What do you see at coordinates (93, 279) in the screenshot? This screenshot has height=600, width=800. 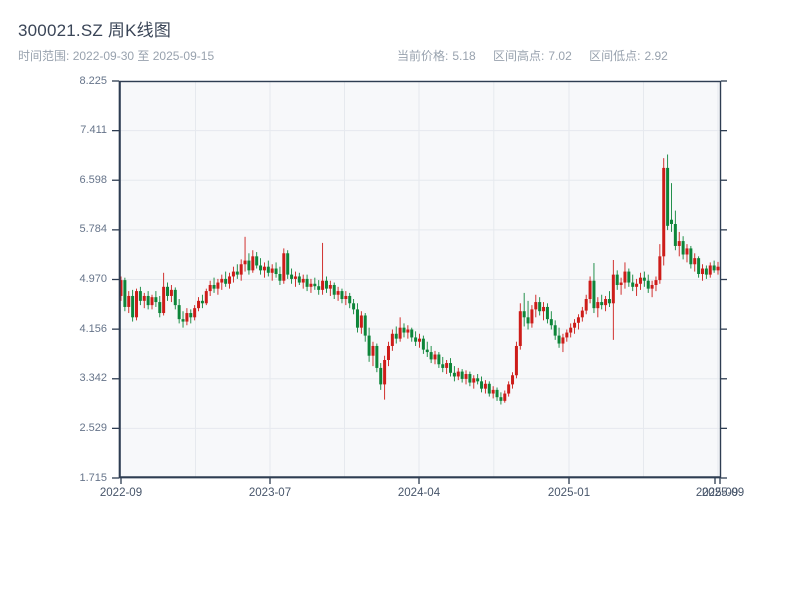 I see `y-tick-label: 4.970` at bounding box center [93, 279].